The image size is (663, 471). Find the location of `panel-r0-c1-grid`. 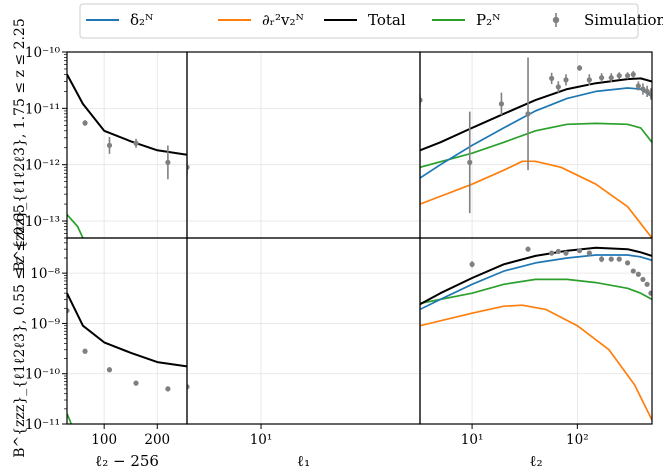

panel-r0-c1-grid is located at coordinates (303, 144).